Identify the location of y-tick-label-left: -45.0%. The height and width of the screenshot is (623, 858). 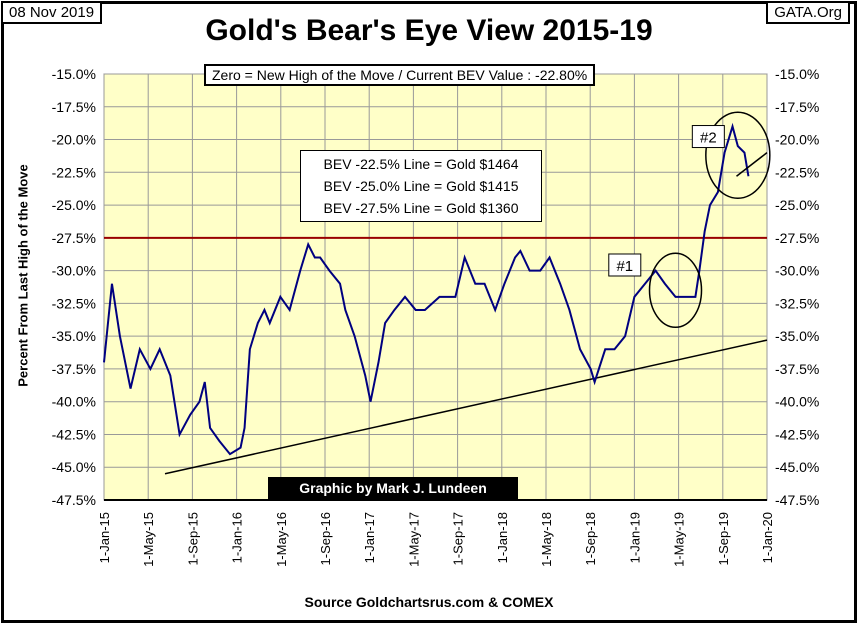
(74, 467).